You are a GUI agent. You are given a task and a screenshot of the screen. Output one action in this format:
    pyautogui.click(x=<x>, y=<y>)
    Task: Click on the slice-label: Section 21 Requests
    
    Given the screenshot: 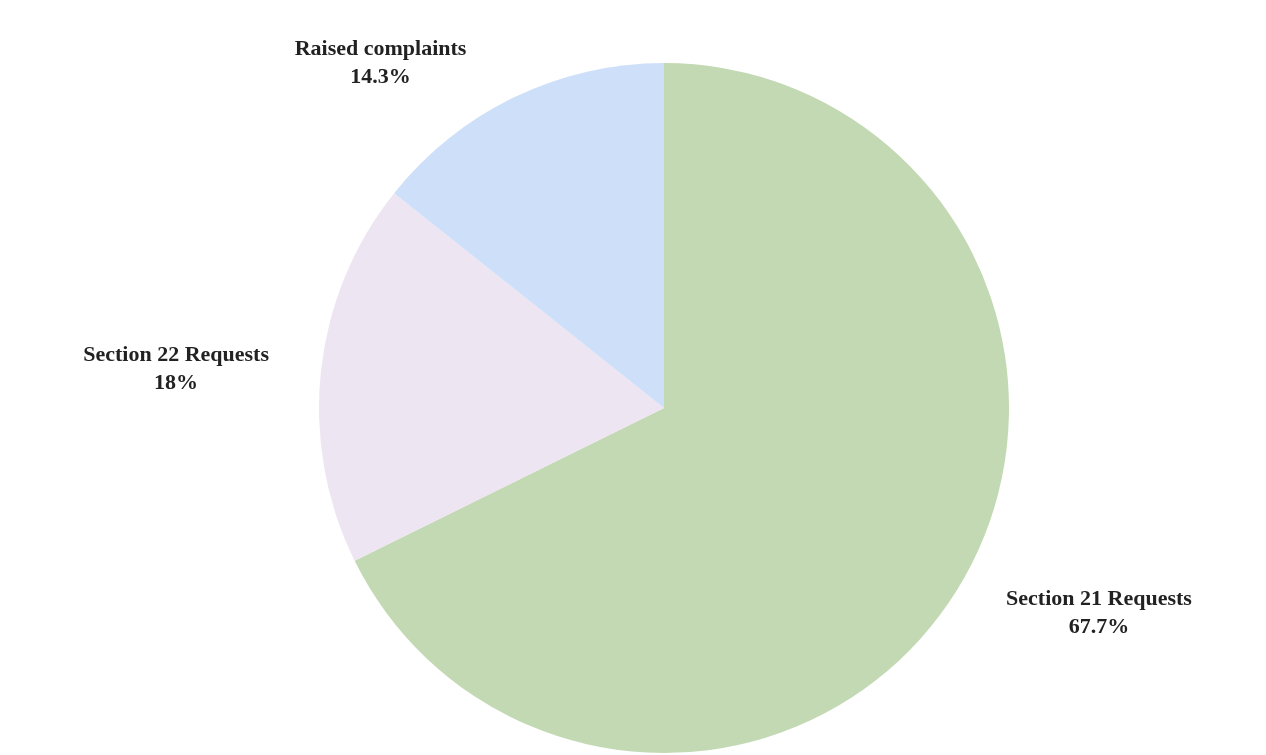 What is the action you would take?
    pyautogui.click(x=1099, y=598)
    